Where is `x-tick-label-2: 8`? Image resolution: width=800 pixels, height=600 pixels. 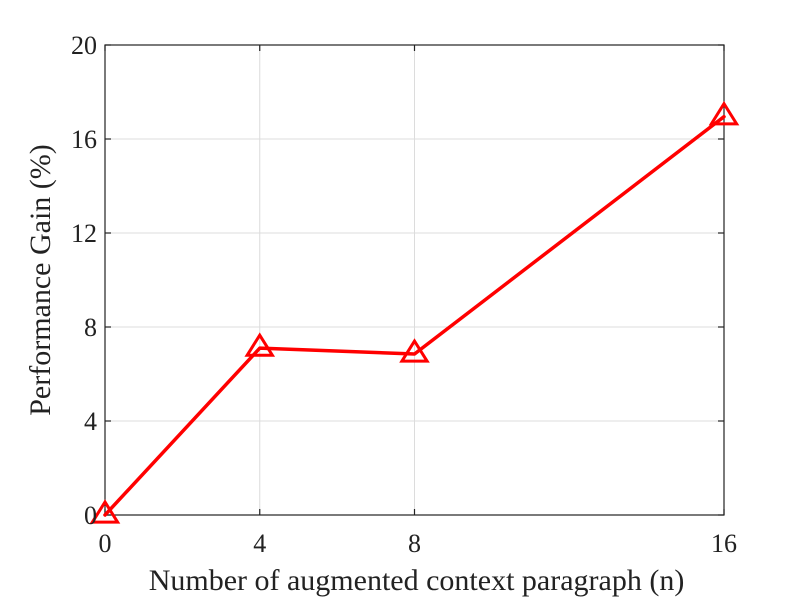
x-tick-label-2: 8 is located at coordinates (414, 543).